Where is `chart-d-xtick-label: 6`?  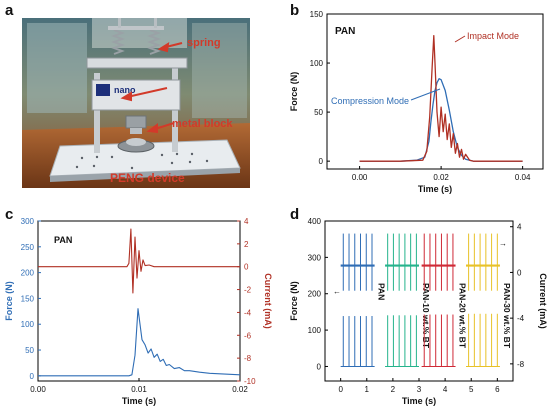
chart-d-xtick-label: 6 is located at coordinates (497, 389).